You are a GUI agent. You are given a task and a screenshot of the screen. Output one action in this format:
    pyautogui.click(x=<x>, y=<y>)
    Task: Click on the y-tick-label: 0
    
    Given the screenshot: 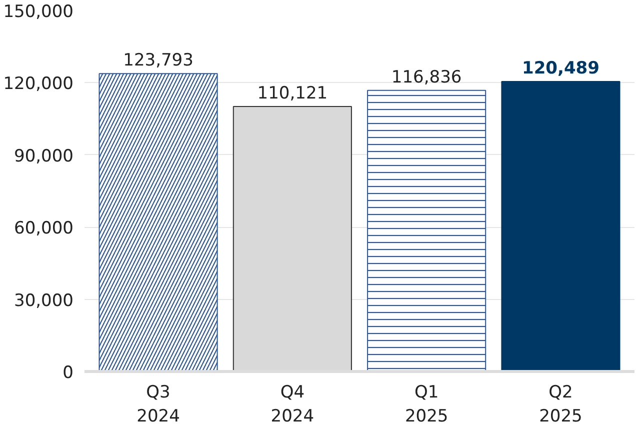 What is the action you would take?
    pyautogui.click(x=68, y=373)
    